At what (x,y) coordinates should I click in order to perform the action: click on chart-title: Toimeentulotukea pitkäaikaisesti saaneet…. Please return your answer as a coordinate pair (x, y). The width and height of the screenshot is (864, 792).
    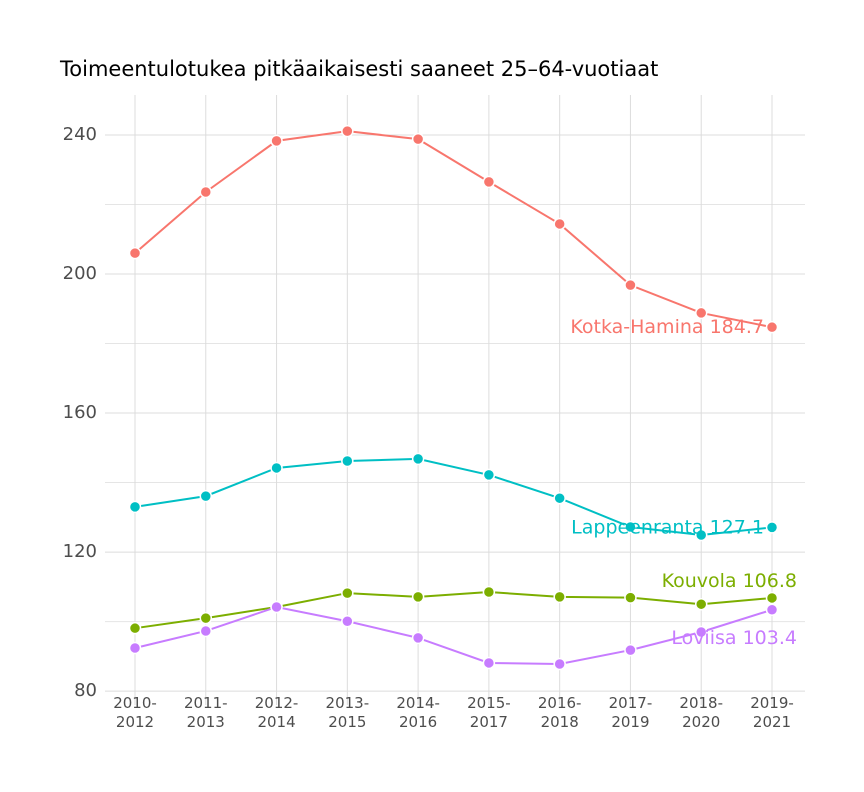
    Looking at the image, I should click on (358, 69).